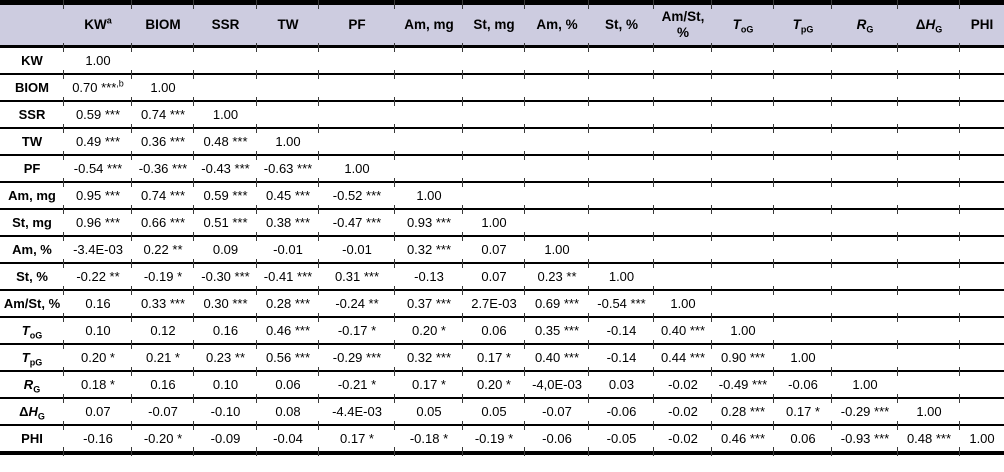 The width and height of the screenshot is (1004, 472). Describe the element at coordinates (32, 115) in the screenshot. I see `row-label-SSR: SSR` at that location.